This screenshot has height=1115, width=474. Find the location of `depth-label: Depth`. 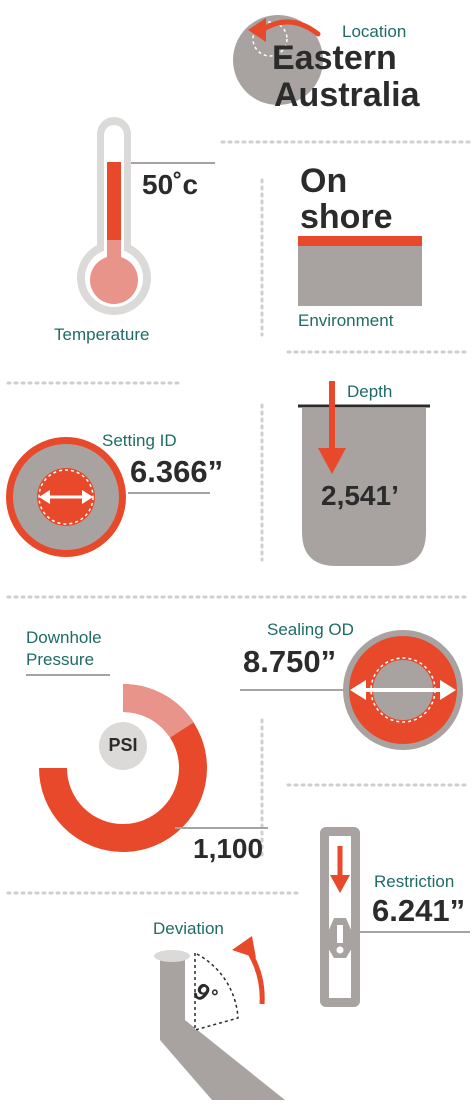

depth-label: Depth is located at coordinates (370, 391).